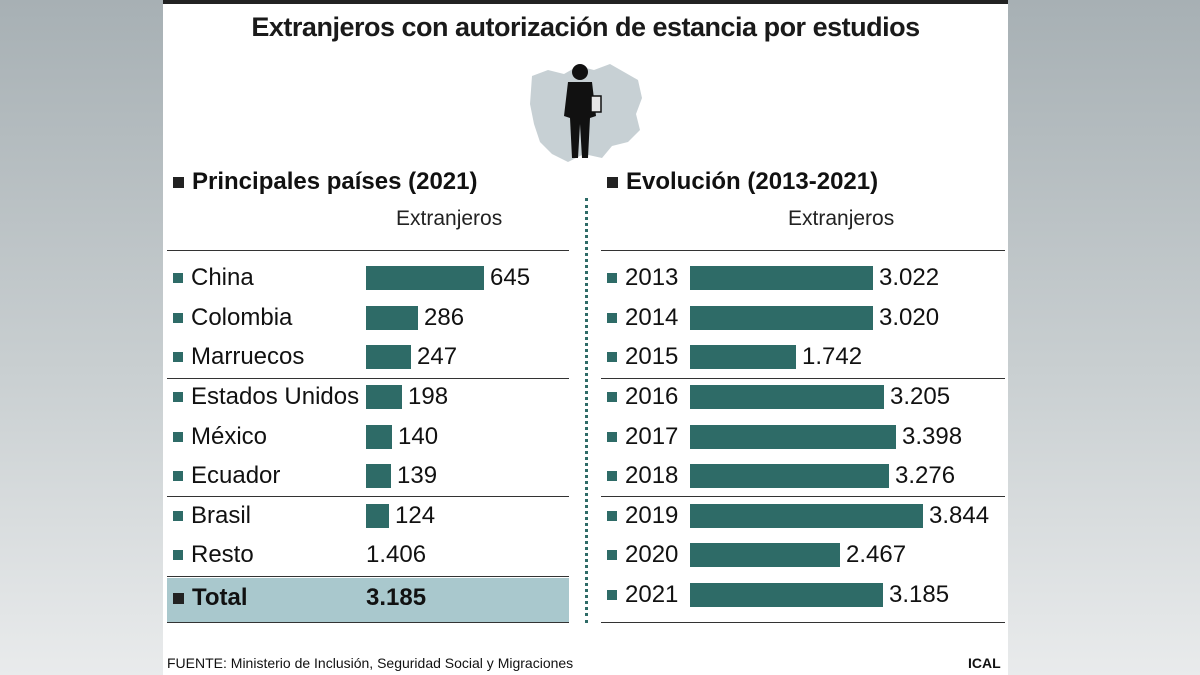 This screenshot has width=1200, height=675. What do you see at coordinates (752, 181) in the screenshot?
I see `right-heading-text: Evolución (2013-2021)` at bounding box center [752, 181].